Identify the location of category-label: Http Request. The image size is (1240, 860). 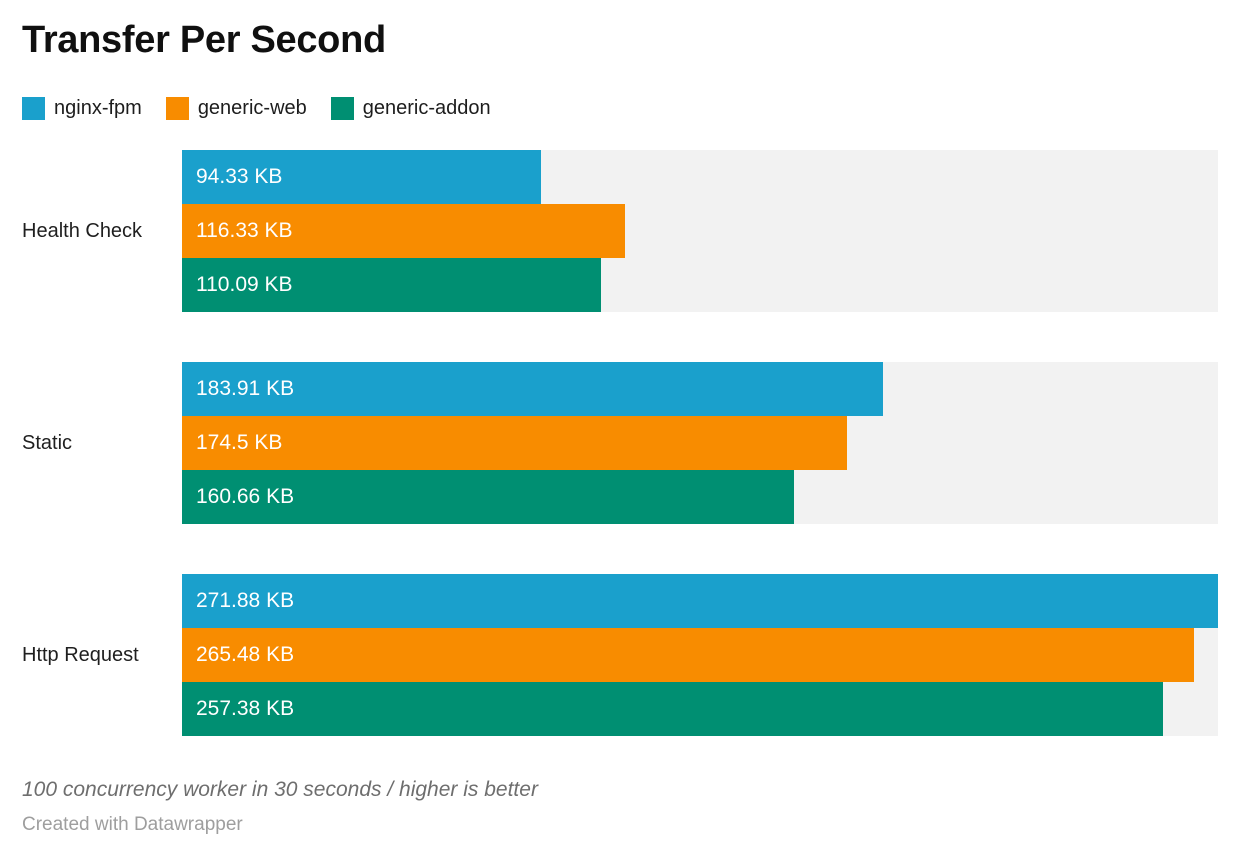
(80, 654).